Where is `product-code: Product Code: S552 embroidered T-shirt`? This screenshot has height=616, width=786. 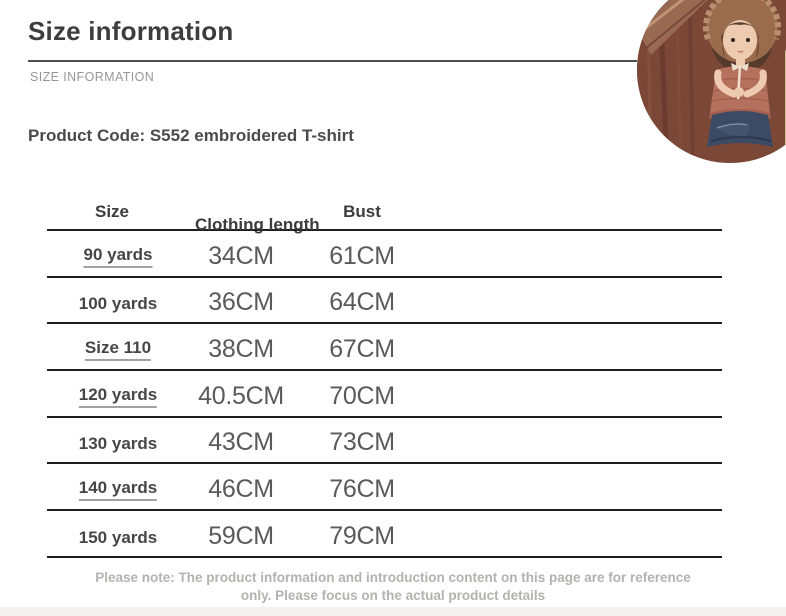 product-code: Product Code: S552 embroidered T-shirt is located at coordinates (191, 135).